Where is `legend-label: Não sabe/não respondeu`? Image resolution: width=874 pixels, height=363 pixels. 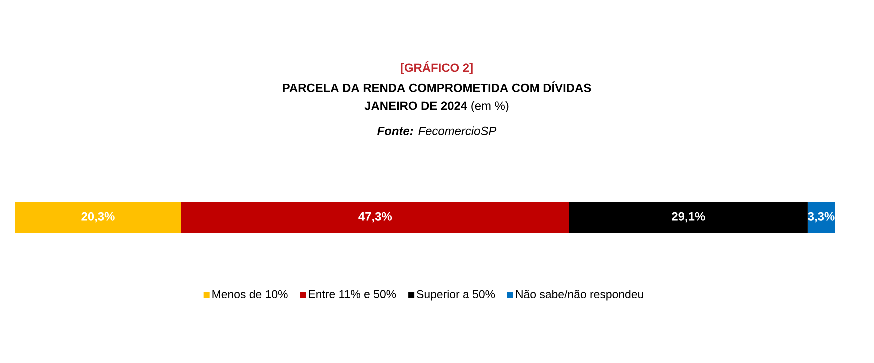 legend-label: Não sabe/não respondeu is located at coordinates (580, 295).